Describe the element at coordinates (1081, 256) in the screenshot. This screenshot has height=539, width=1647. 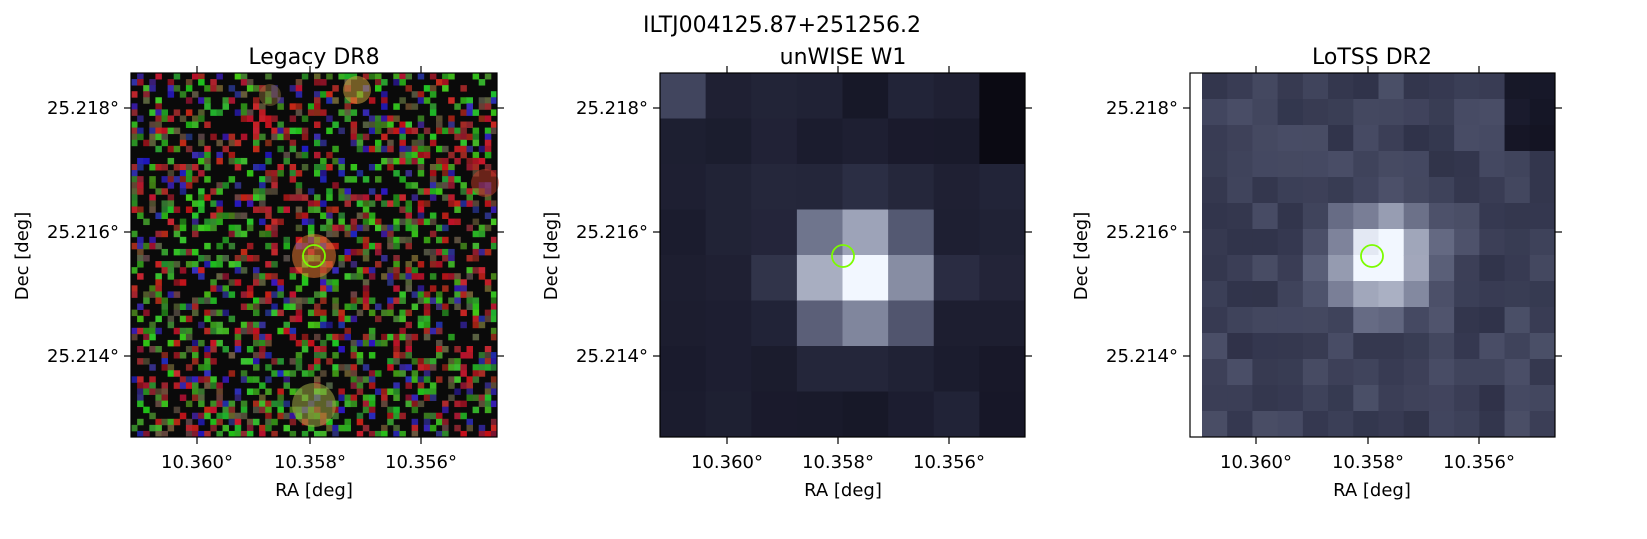
I see `y-axis-label: Dec [deg]` at that location.